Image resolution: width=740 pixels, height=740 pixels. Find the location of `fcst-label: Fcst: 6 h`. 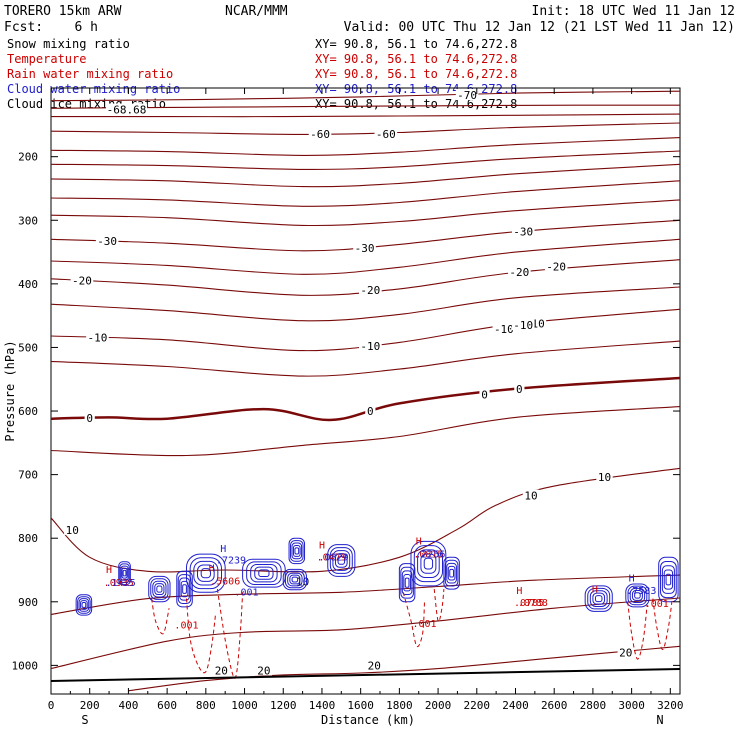

fcst-label: Fcst: 6 h is located at coordinates (51, 27).